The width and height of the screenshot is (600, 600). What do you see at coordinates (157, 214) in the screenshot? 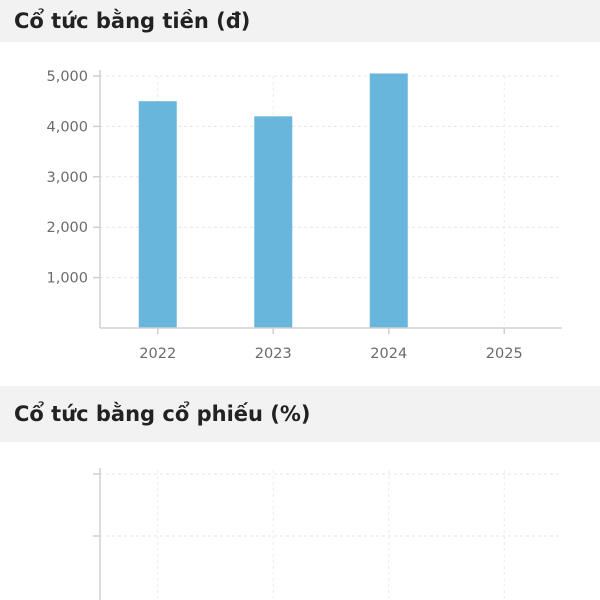
I see `cash-bar-2022` at bounding box center [157, 214].